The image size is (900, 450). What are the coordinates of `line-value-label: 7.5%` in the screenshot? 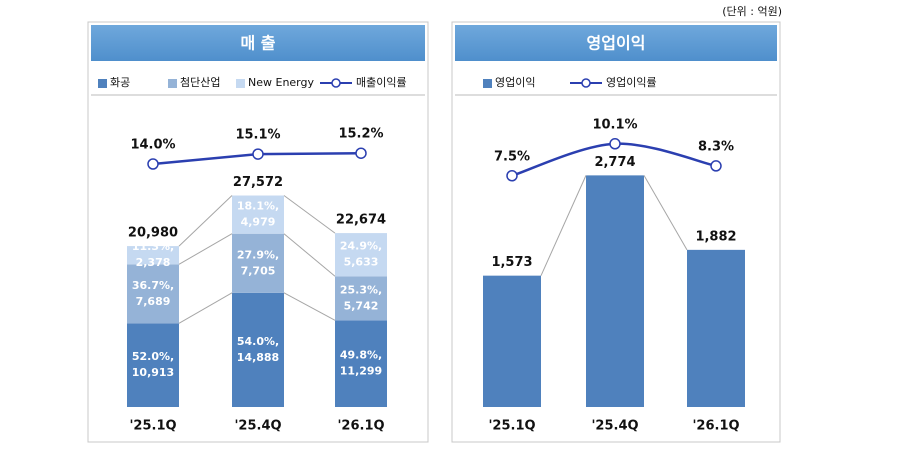 It's located at (512, 156).